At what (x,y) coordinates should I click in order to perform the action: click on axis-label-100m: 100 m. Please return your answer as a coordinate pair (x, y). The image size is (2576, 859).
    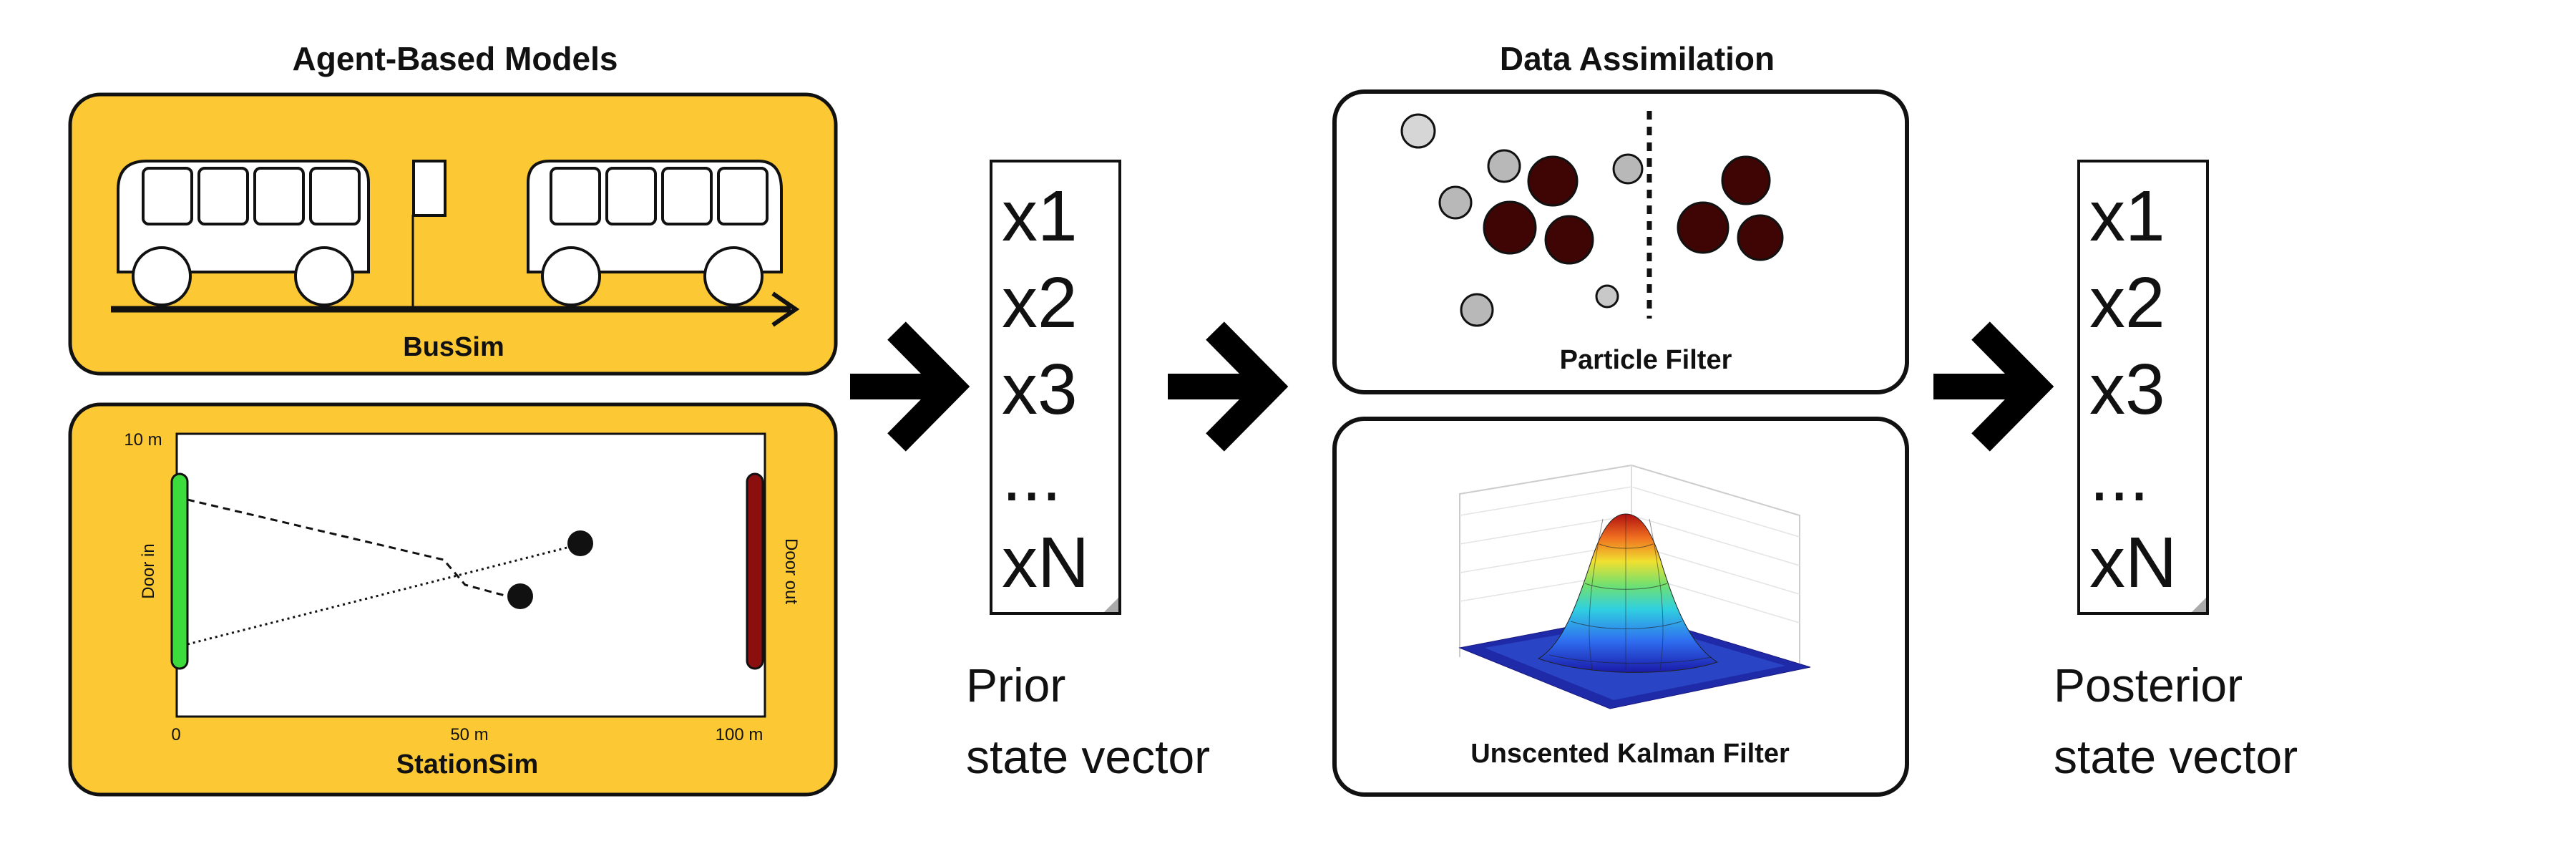
    Looking at the image, I should click on (739, 734).